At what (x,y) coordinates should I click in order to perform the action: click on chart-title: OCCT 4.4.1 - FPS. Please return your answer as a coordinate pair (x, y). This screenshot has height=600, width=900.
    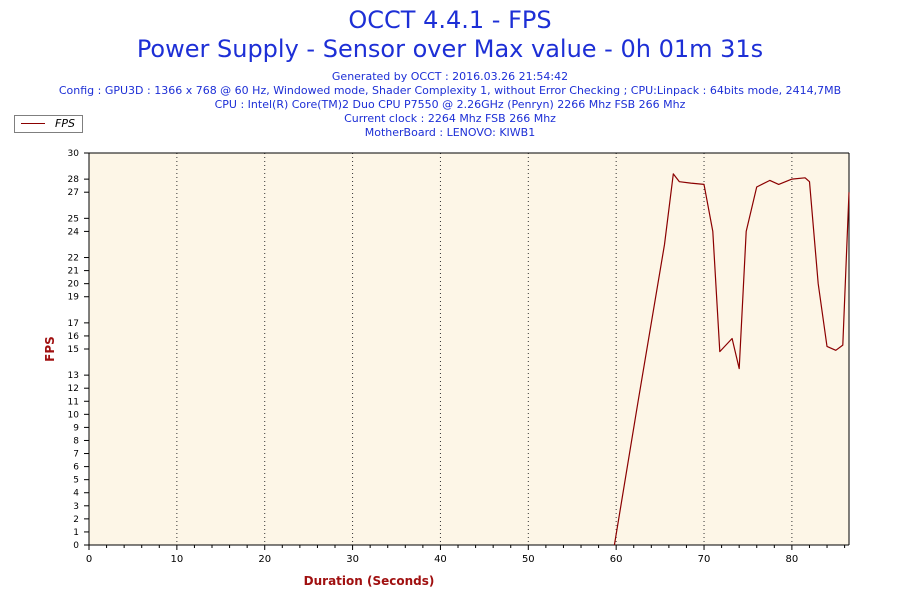
    Looking at the image, I should click on (450, 20).